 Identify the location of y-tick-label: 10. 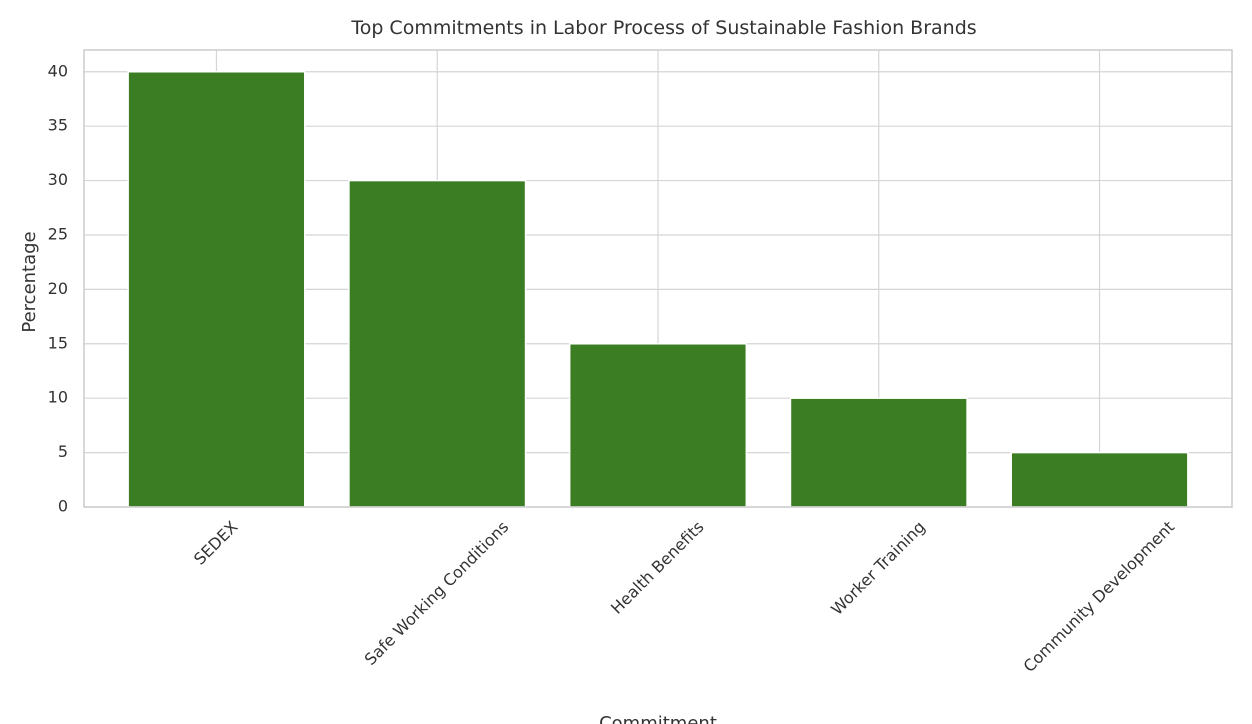
(58, 397).